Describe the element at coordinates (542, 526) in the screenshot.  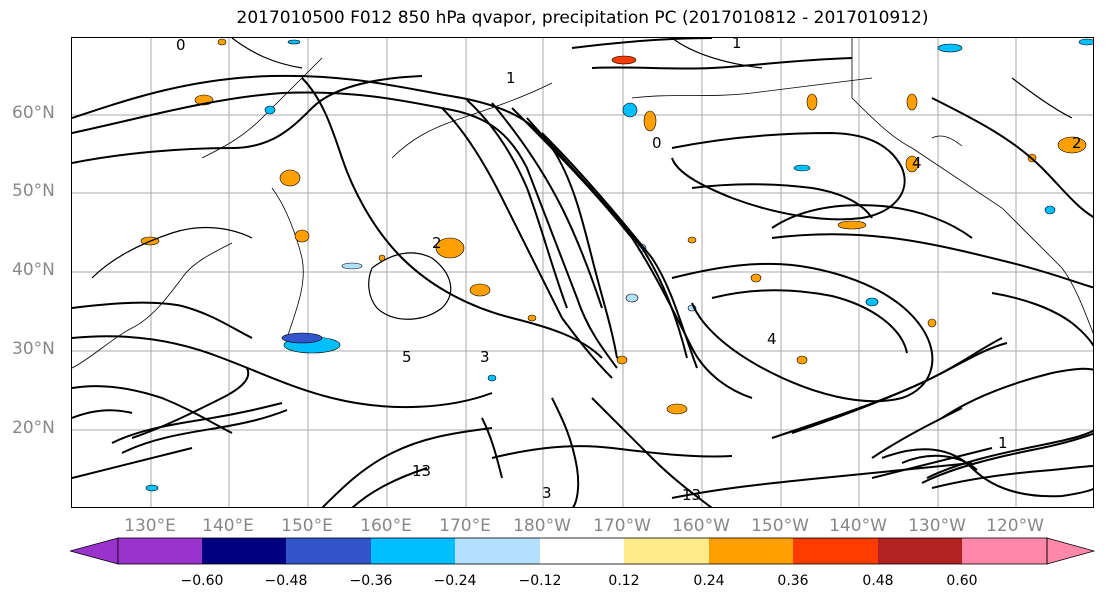
I see `lon-label-180w: 180°W` at that location.